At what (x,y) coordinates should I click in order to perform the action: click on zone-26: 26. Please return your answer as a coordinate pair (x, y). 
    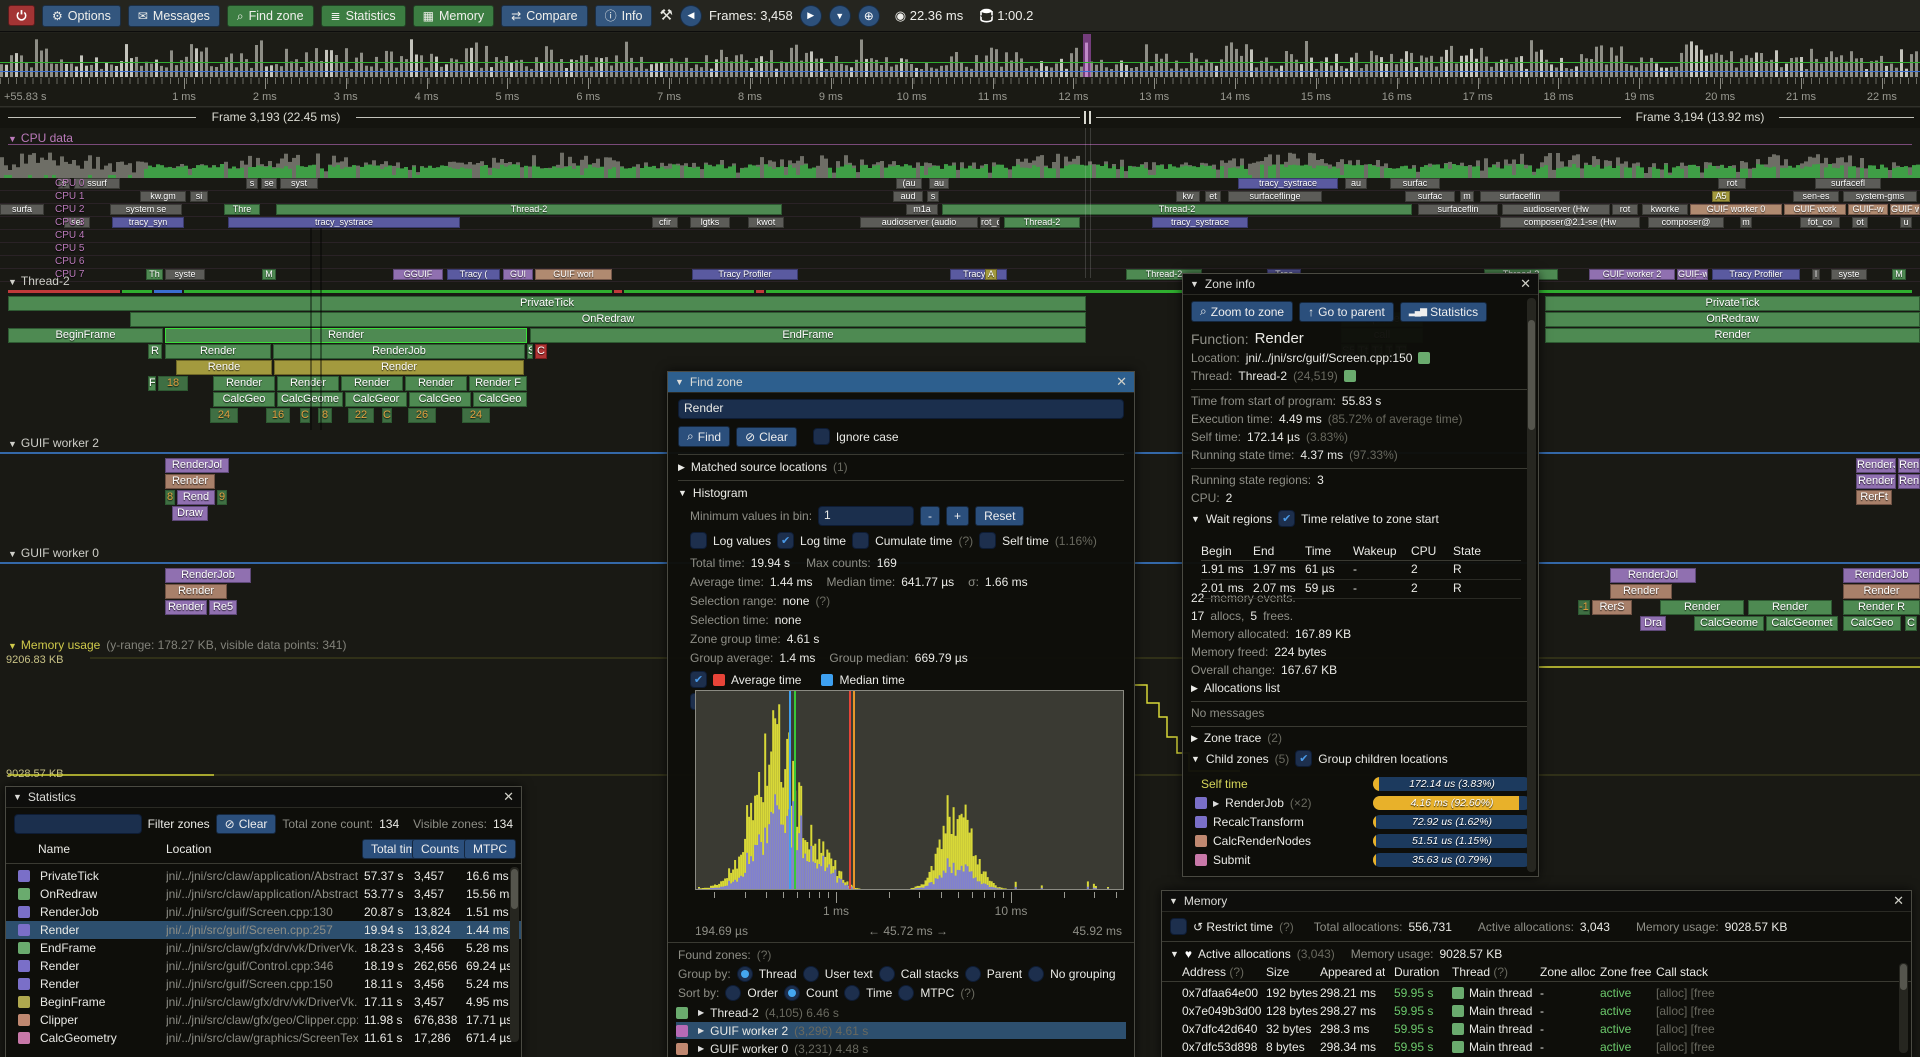
    Looking at the image, I should click on (422, 415).